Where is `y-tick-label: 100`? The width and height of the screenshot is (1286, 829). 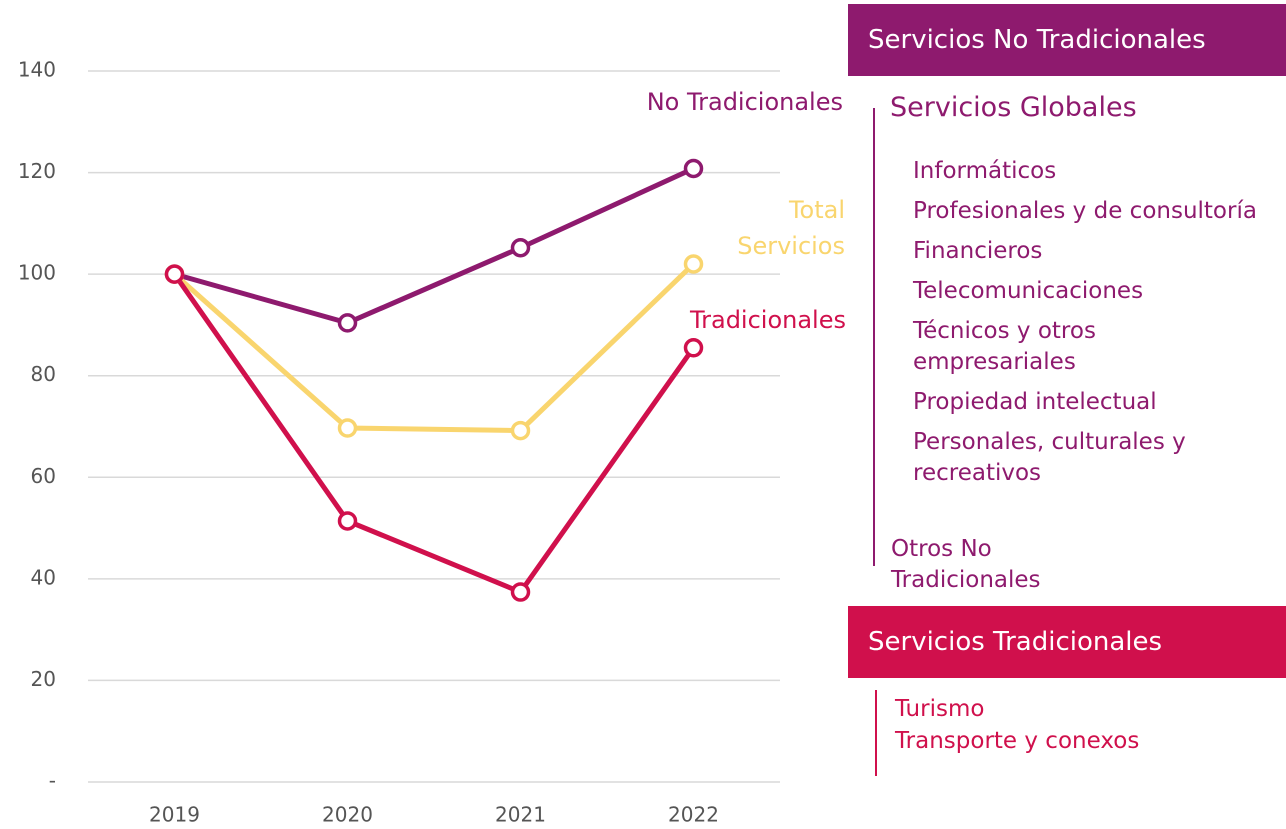 y-tick-label: 100 is located at coordinates (37, 273).